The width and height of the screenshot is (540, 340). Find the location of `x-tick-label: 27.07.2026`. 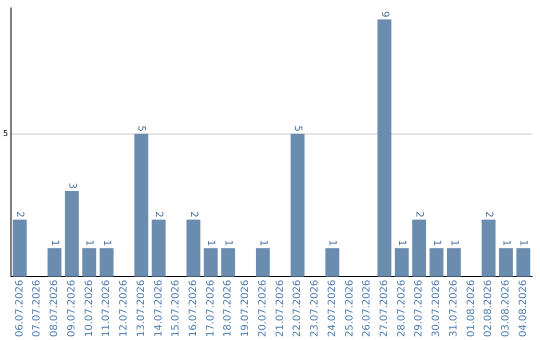

x-tick-label: 27.07.2026 is located at coordinates (384, 309).